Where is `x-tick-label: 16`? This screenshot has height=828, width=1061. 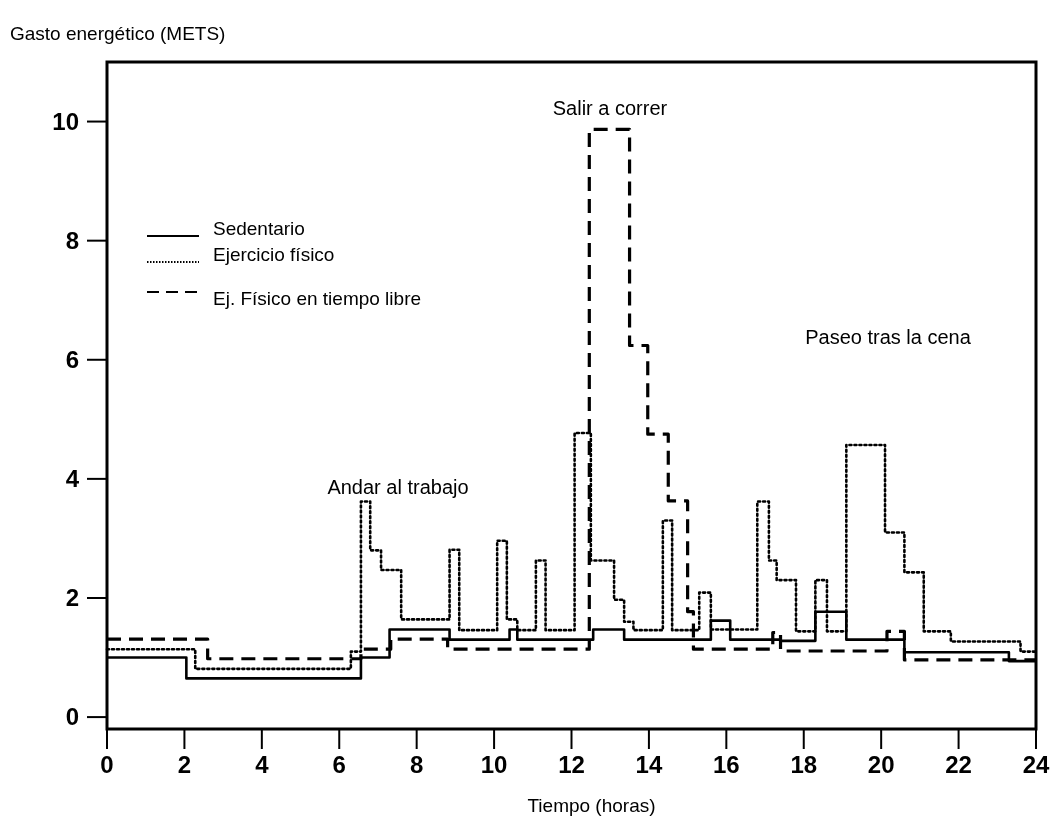 x-tick-label: 16 is located at coordinates (726, 764).